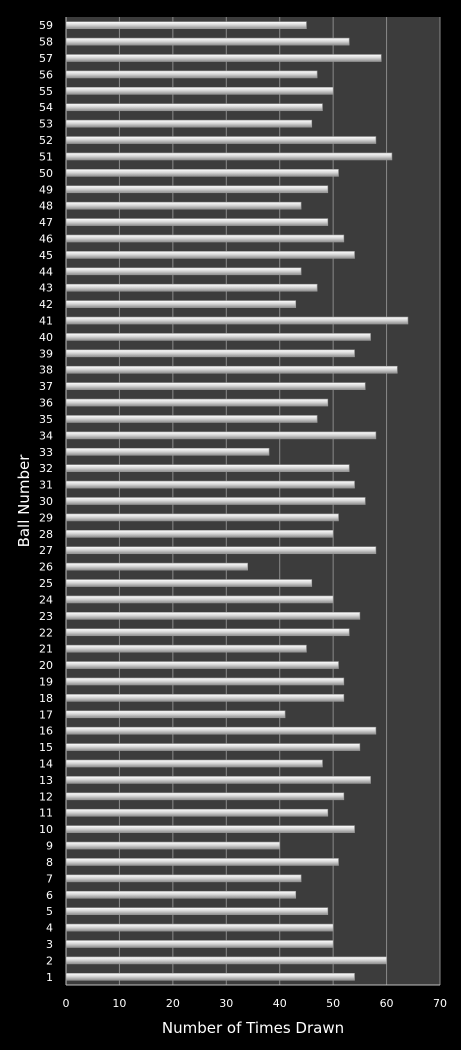 The width and height of the screenshot is (461, 1050). What do you see at coordinates (46, 583) in the screenshot?
I see `y-tick-label: 25` at bounding box center [46, 583].